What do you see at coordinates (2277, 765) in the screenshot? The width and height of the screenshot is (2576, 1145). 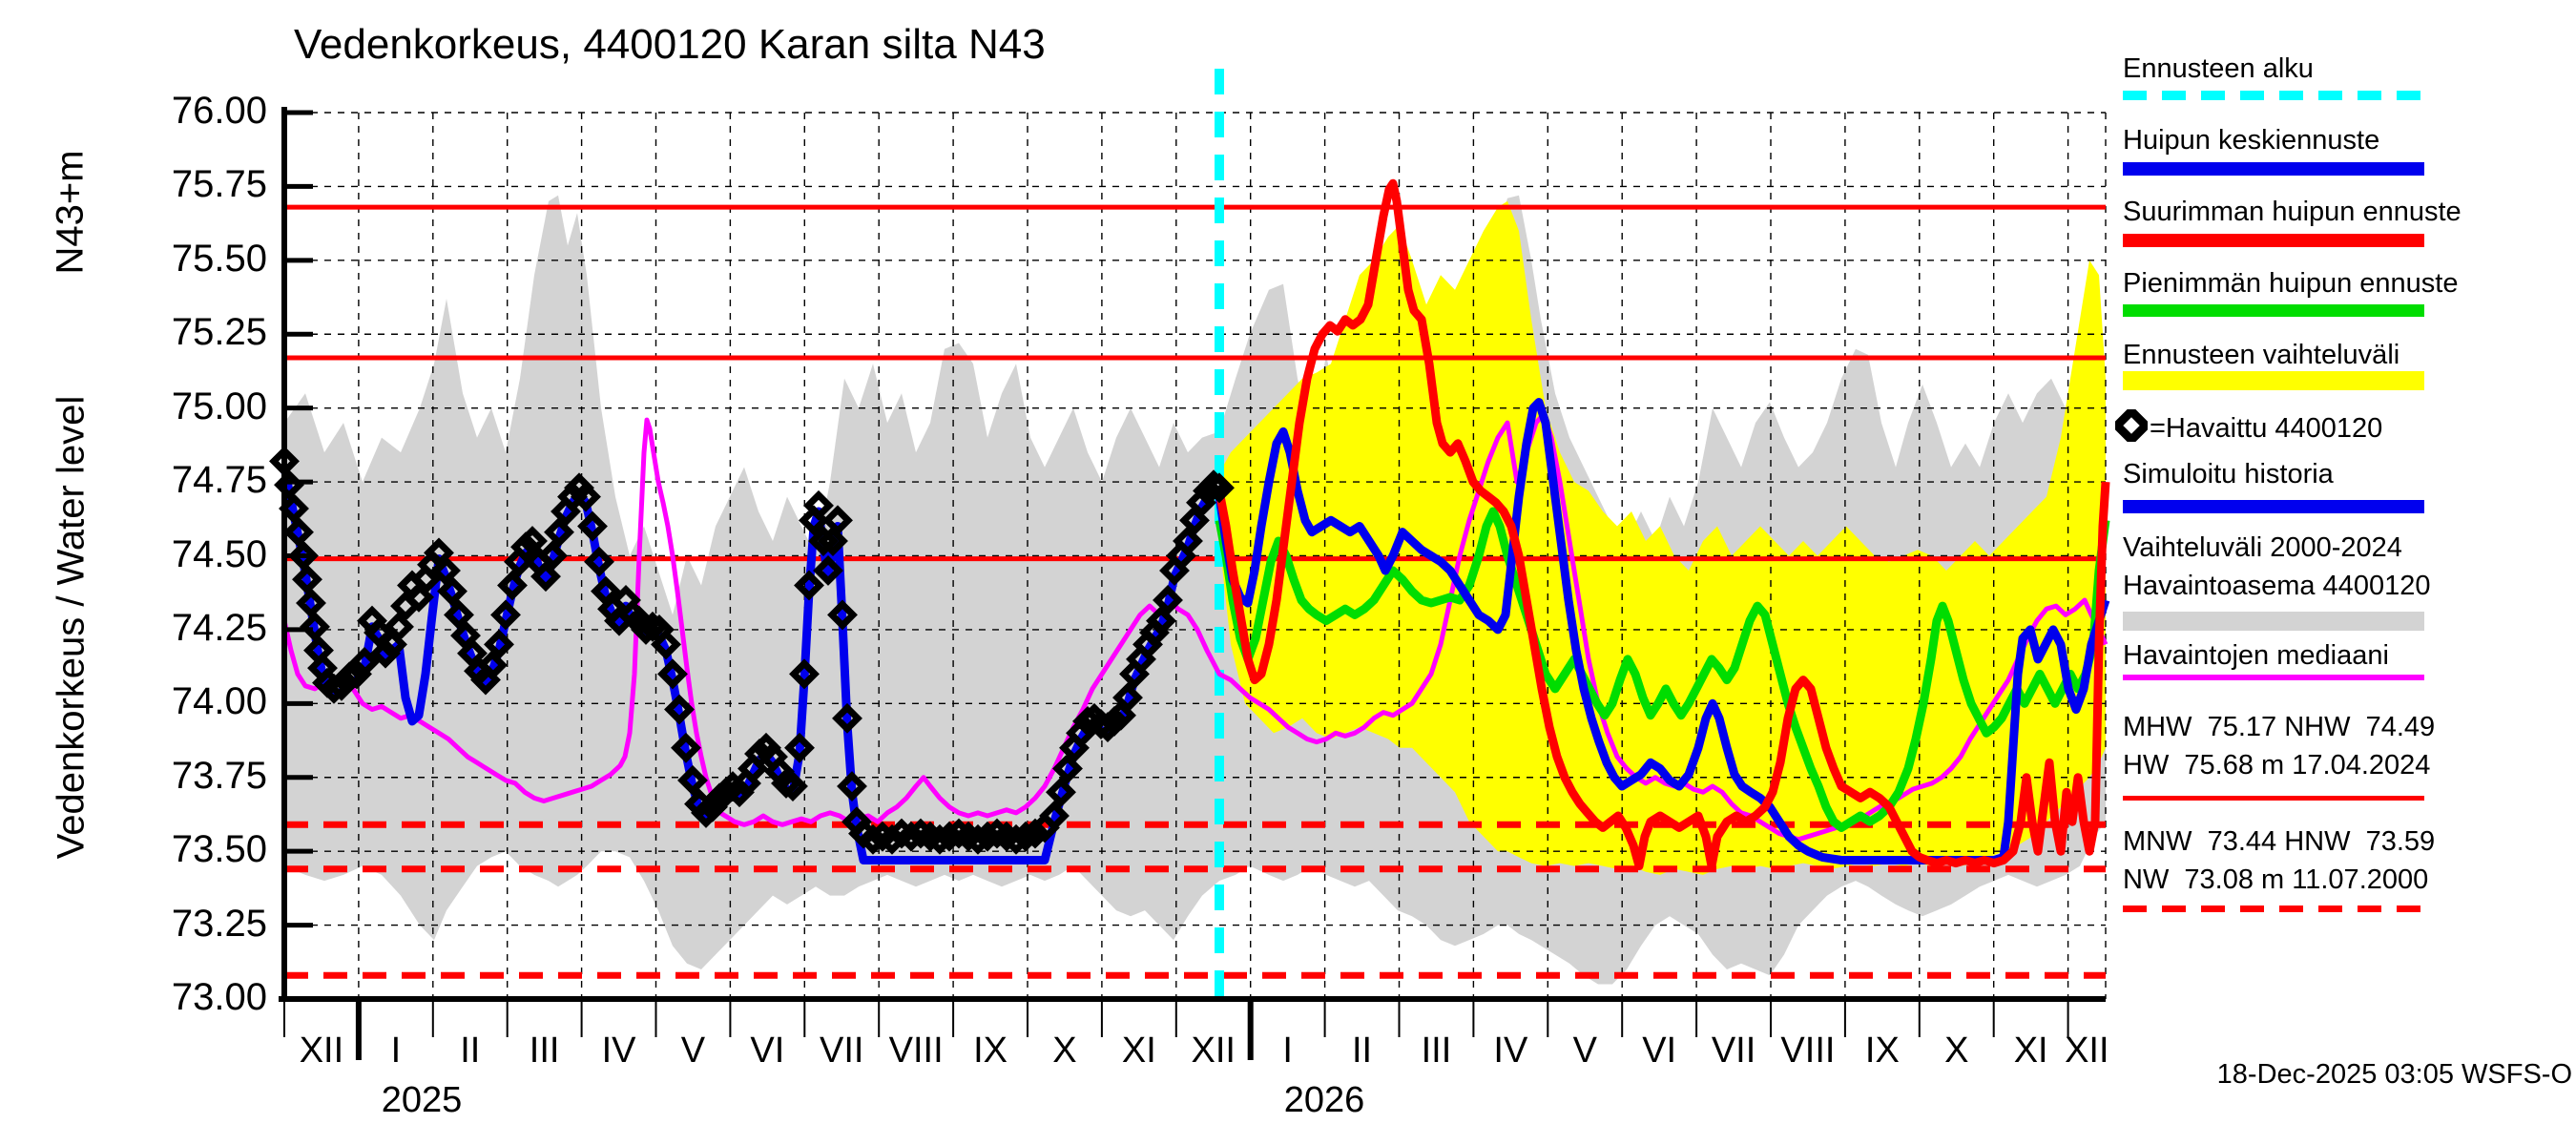 I see `legend-item-label2-high-stats: HW 75.68 m 17.04.2024` at bounding box center [2277, 765].